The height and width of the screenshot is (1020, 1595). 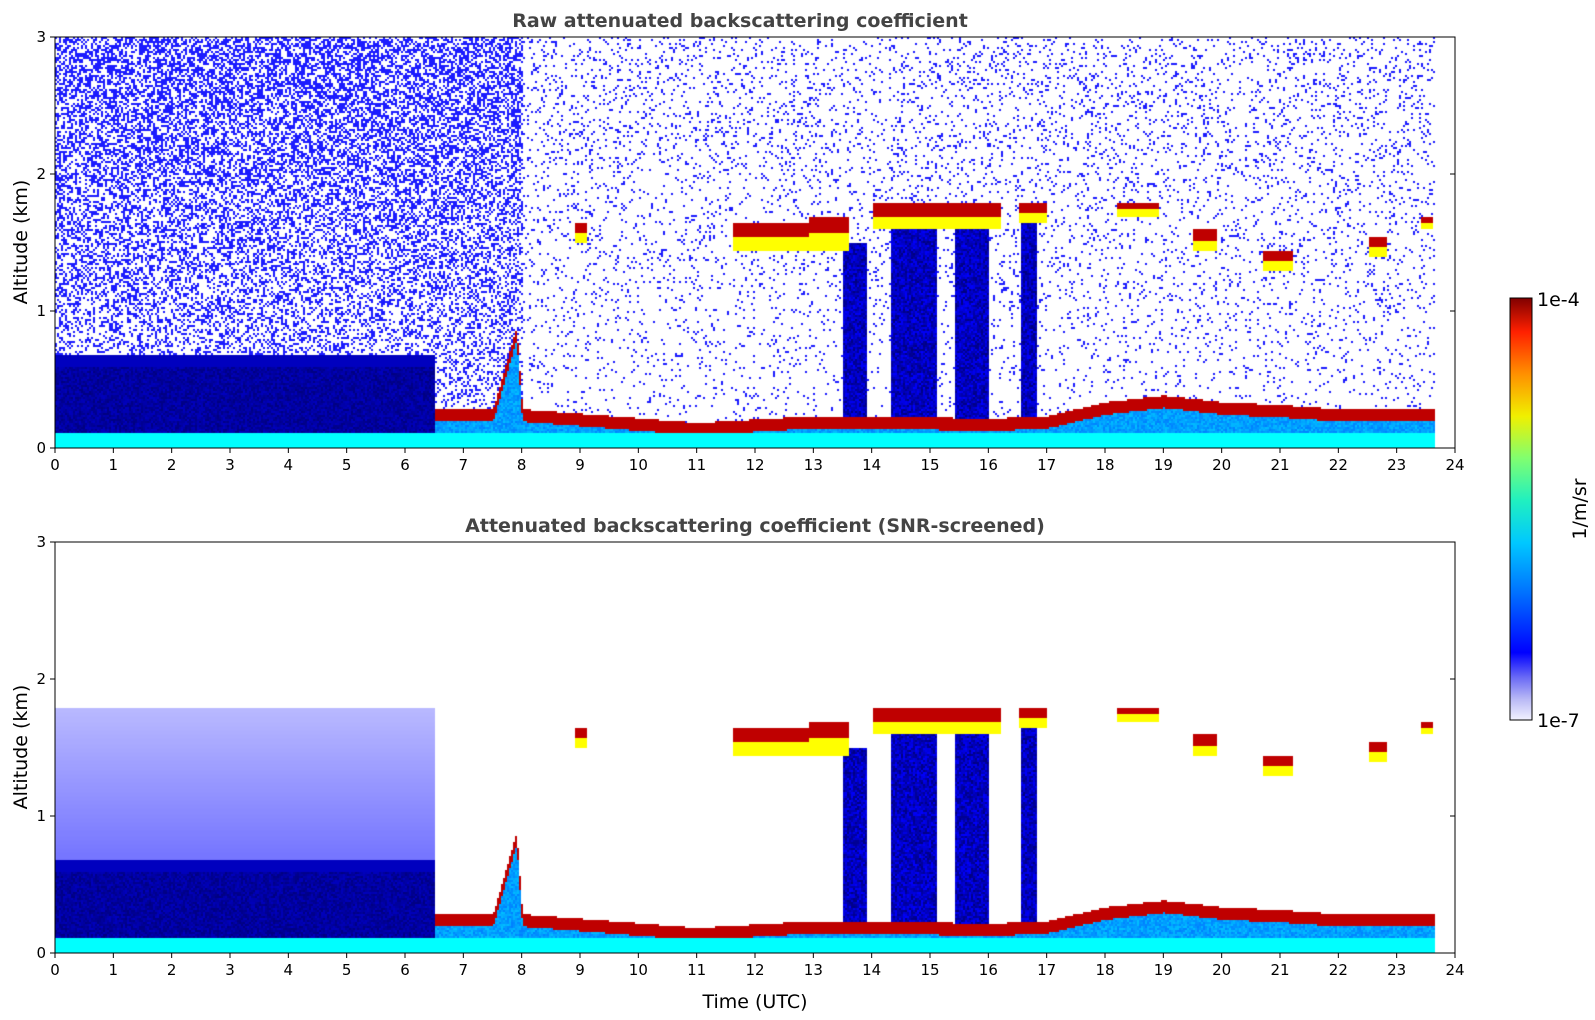 I want to click on x-axis-label: Time (UTC), so click(x=754, y=1002).